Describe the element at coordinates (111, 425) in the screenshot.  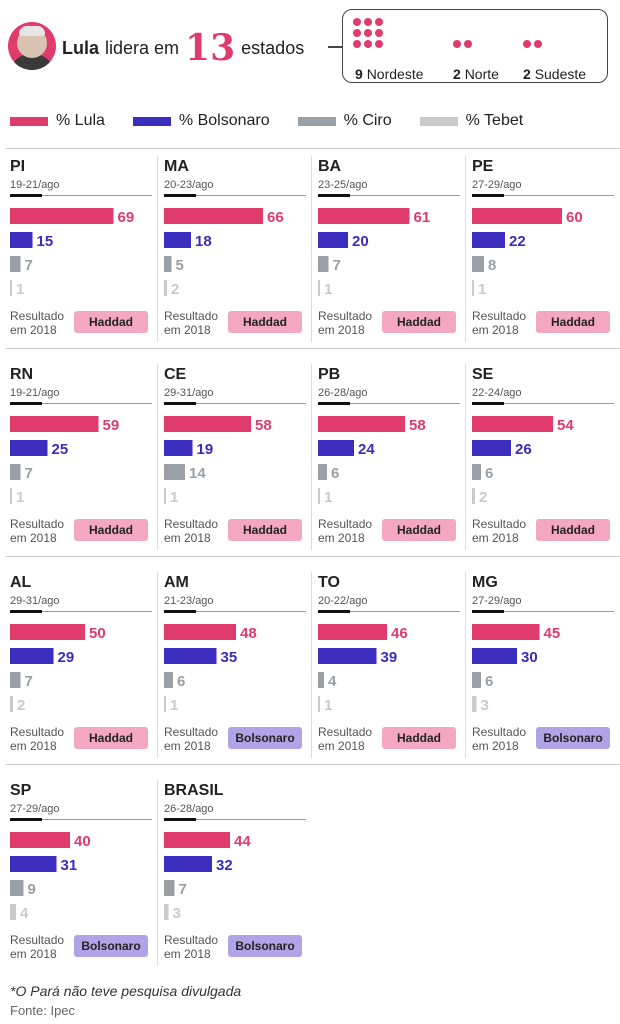
I see `value-label-lula: 59` at that location.